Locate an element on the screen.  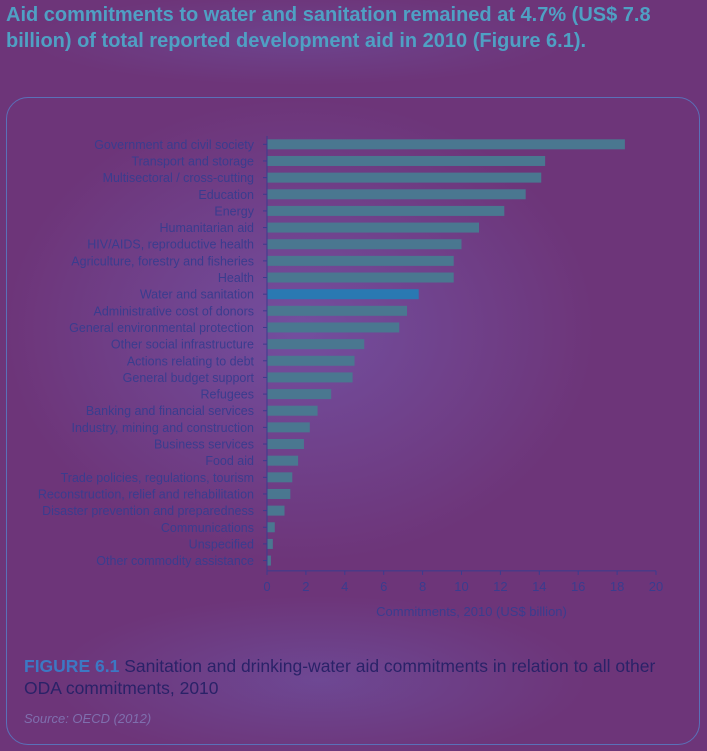
category-label: Government and civil society is located at coordinates (174, 145).